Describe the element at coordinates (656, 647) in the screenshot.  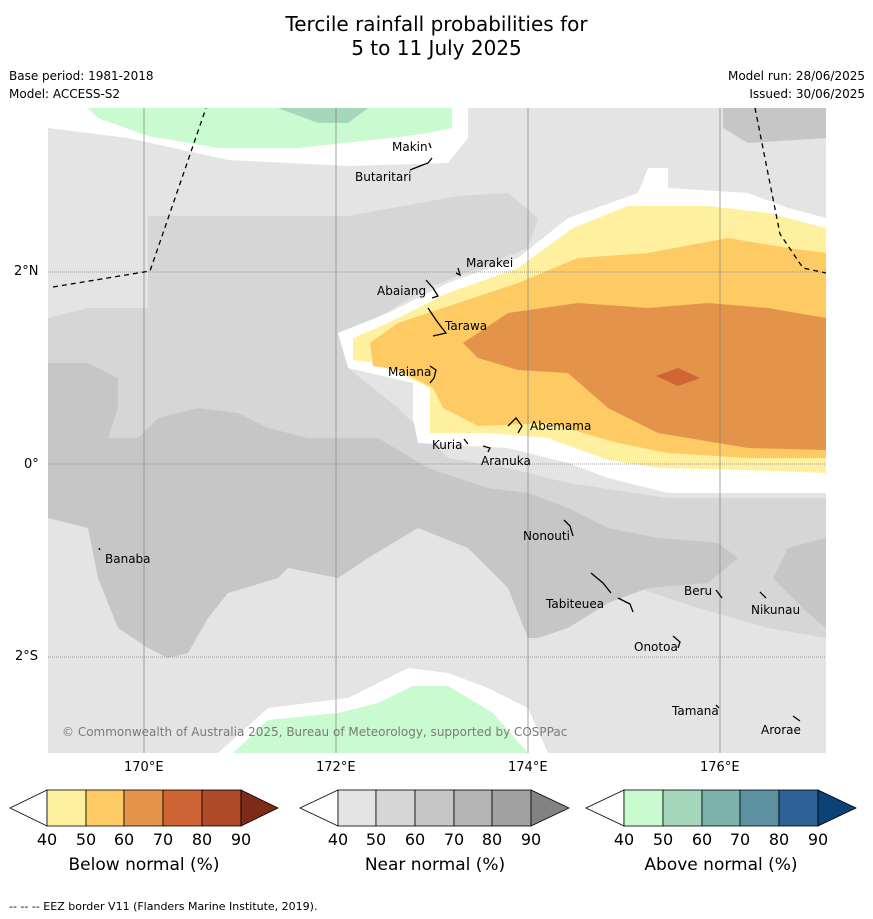
I see `label-onotoa: Onotoa` at that location.